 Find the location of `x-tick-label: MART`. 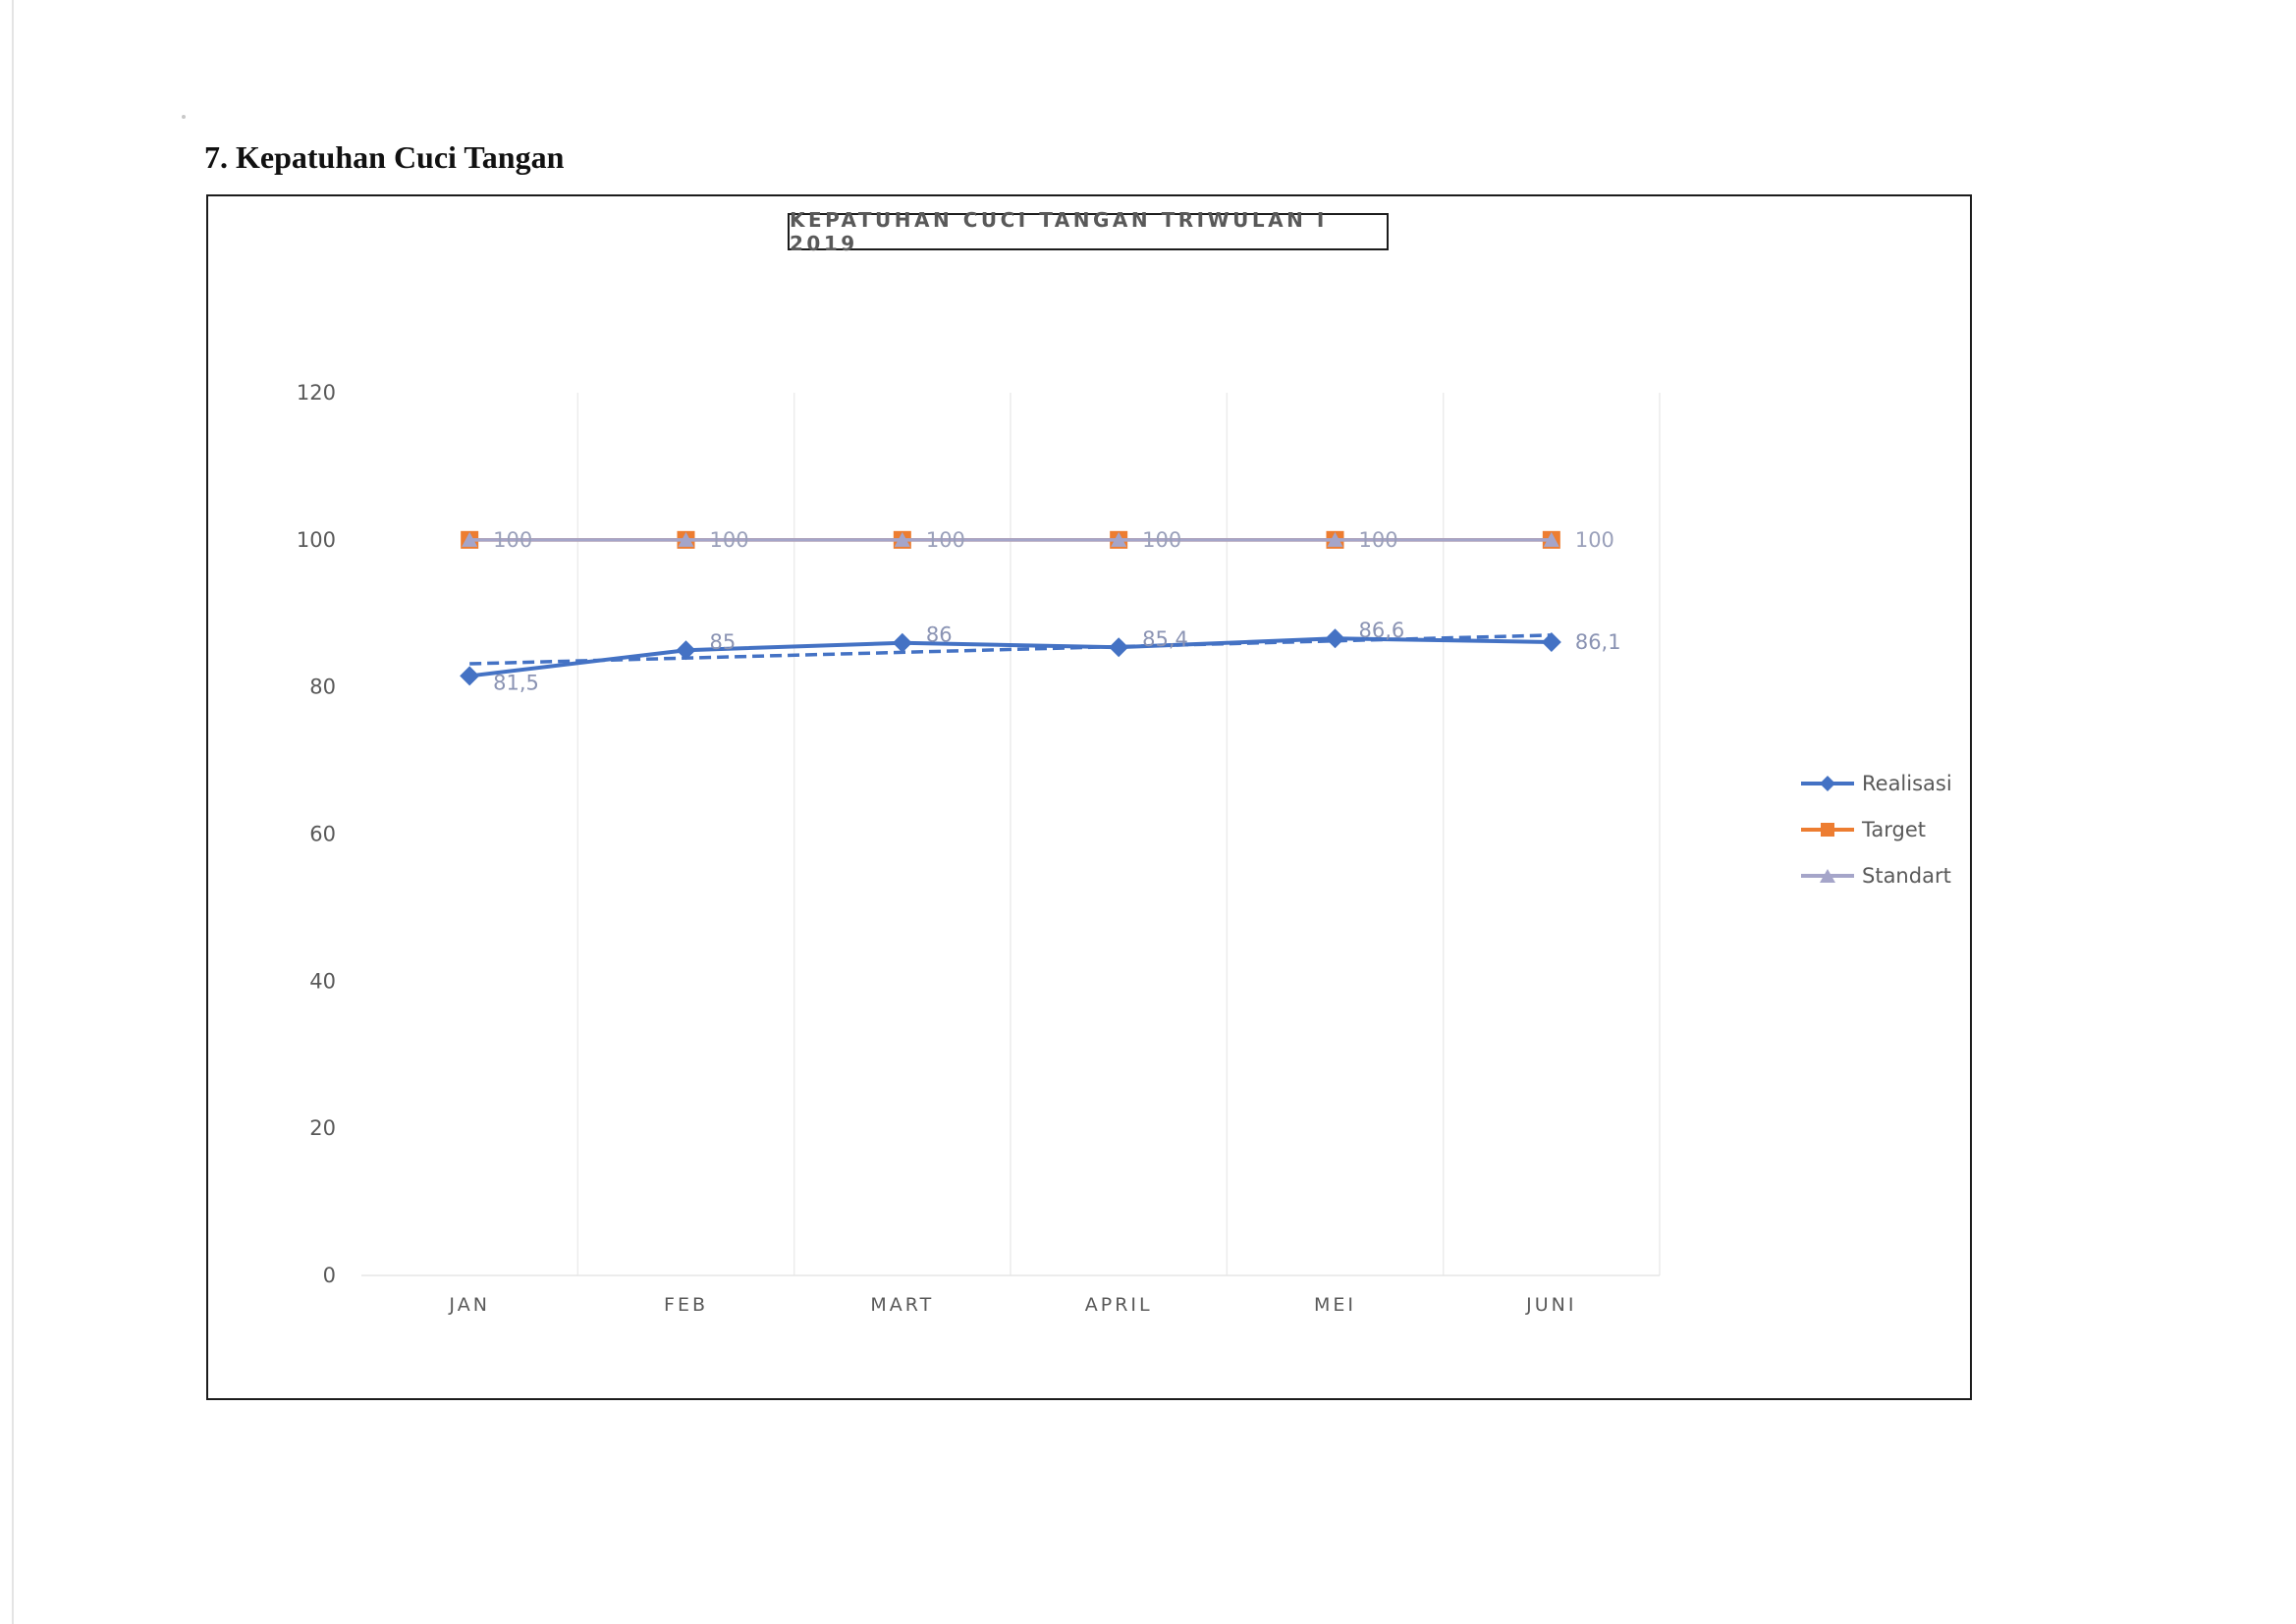

x-tick-label: MART is located at coordinates (902, 1305).